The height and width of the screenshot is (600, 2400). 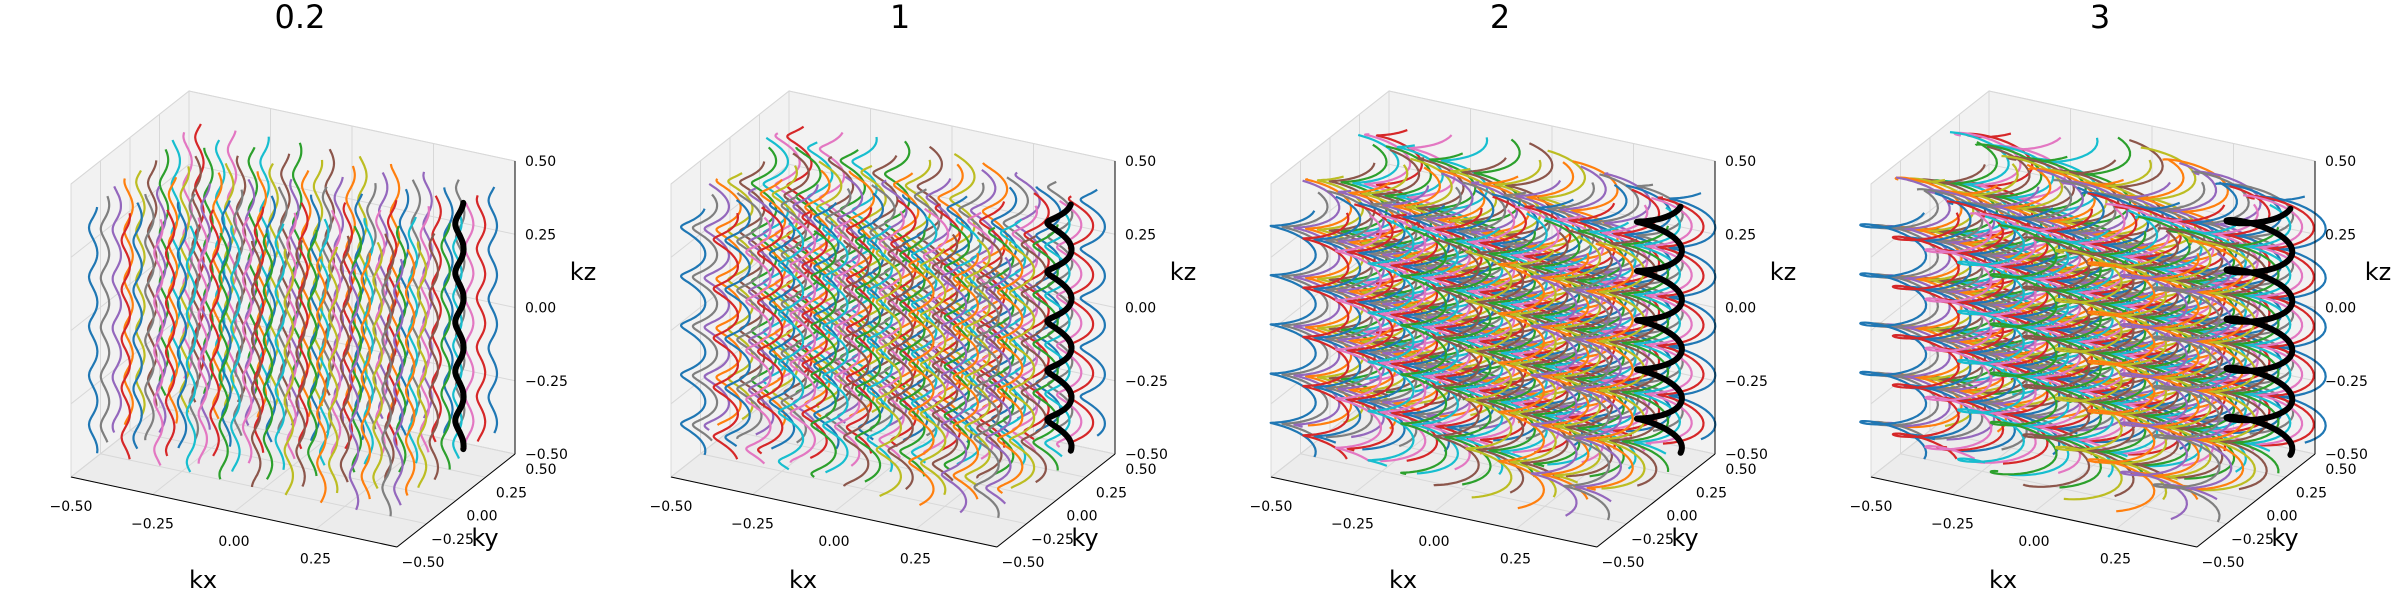 I want to click on z-tick-label: 0.00, so click(x=1140, y=309).